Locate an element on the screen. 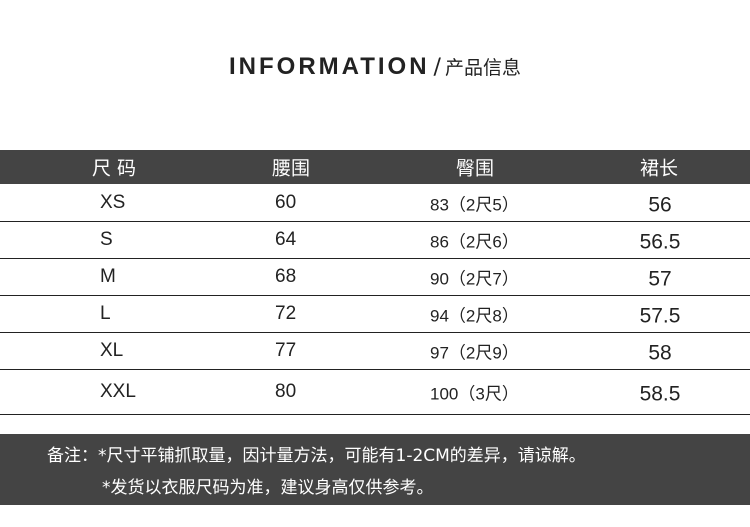 Image resolution: width=750 pixels, height=527 pixels. page-title: INFORMATION / 产品信息 is located at coordinates (375, 66).